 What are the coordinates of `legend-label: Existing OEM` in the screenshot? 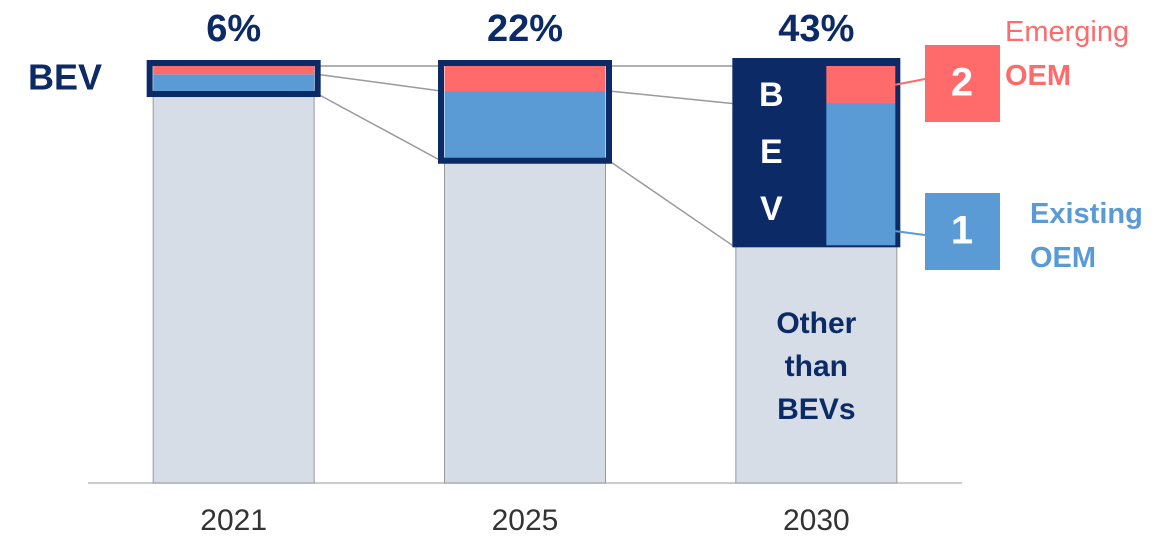 It's located at (1086, 236).